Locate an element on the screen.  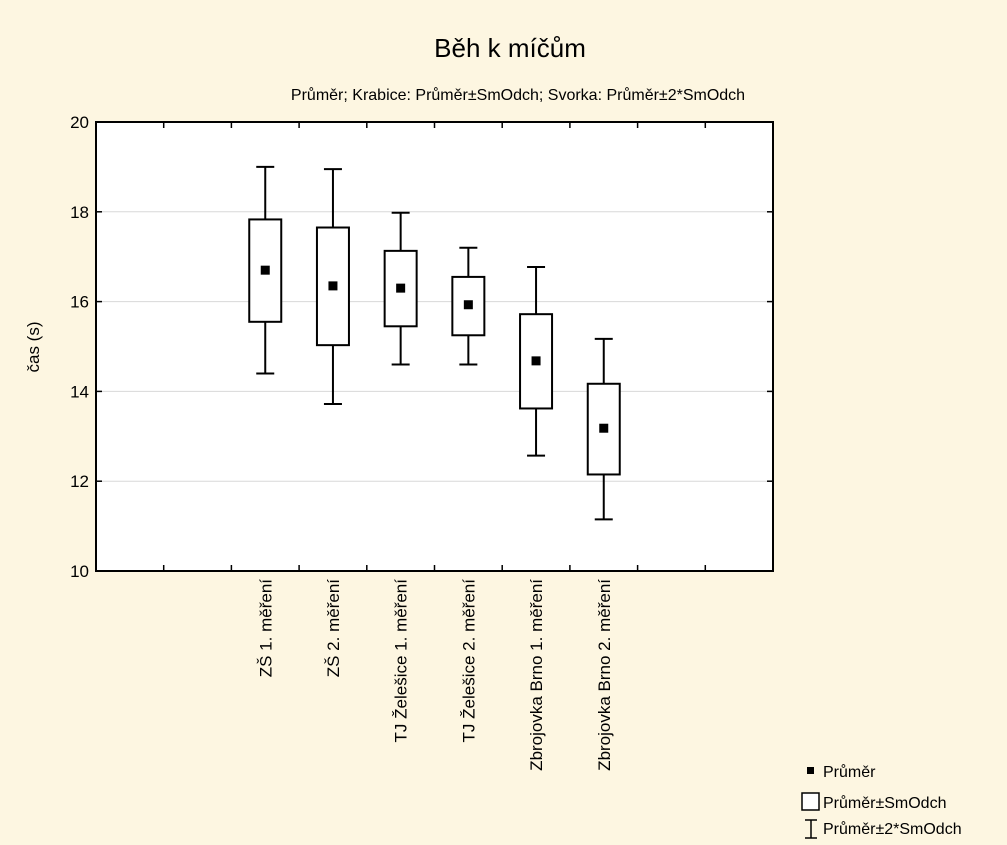
legend-mean-marker is located at coordinates (810, 770).